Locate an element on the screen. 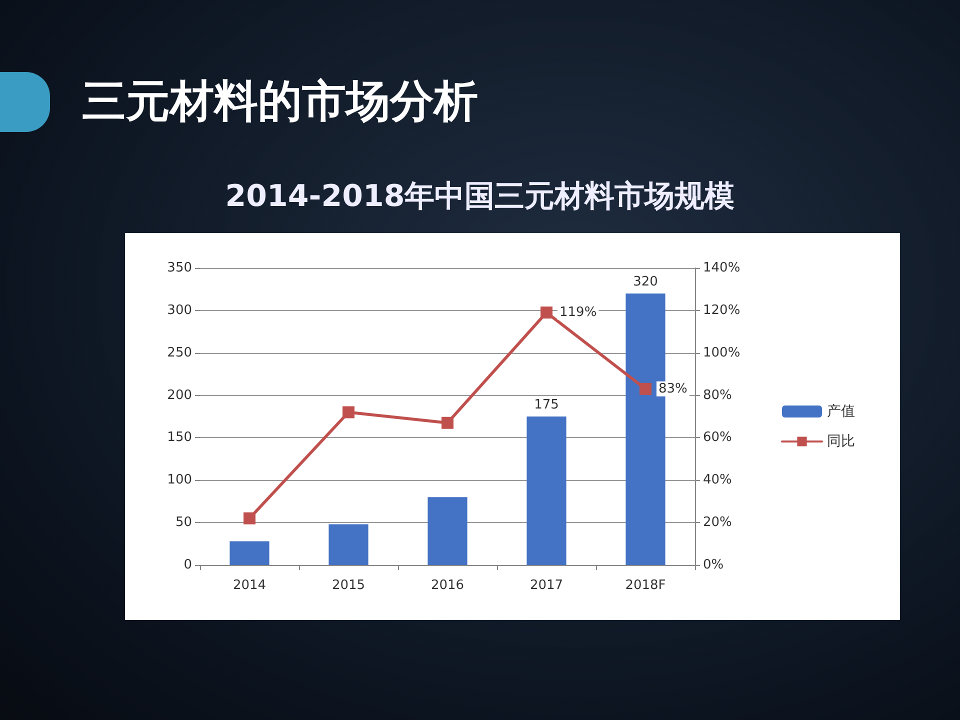 The image size is (960, 720). y2-tick-label: 80% is located at coordinates (717, 395).